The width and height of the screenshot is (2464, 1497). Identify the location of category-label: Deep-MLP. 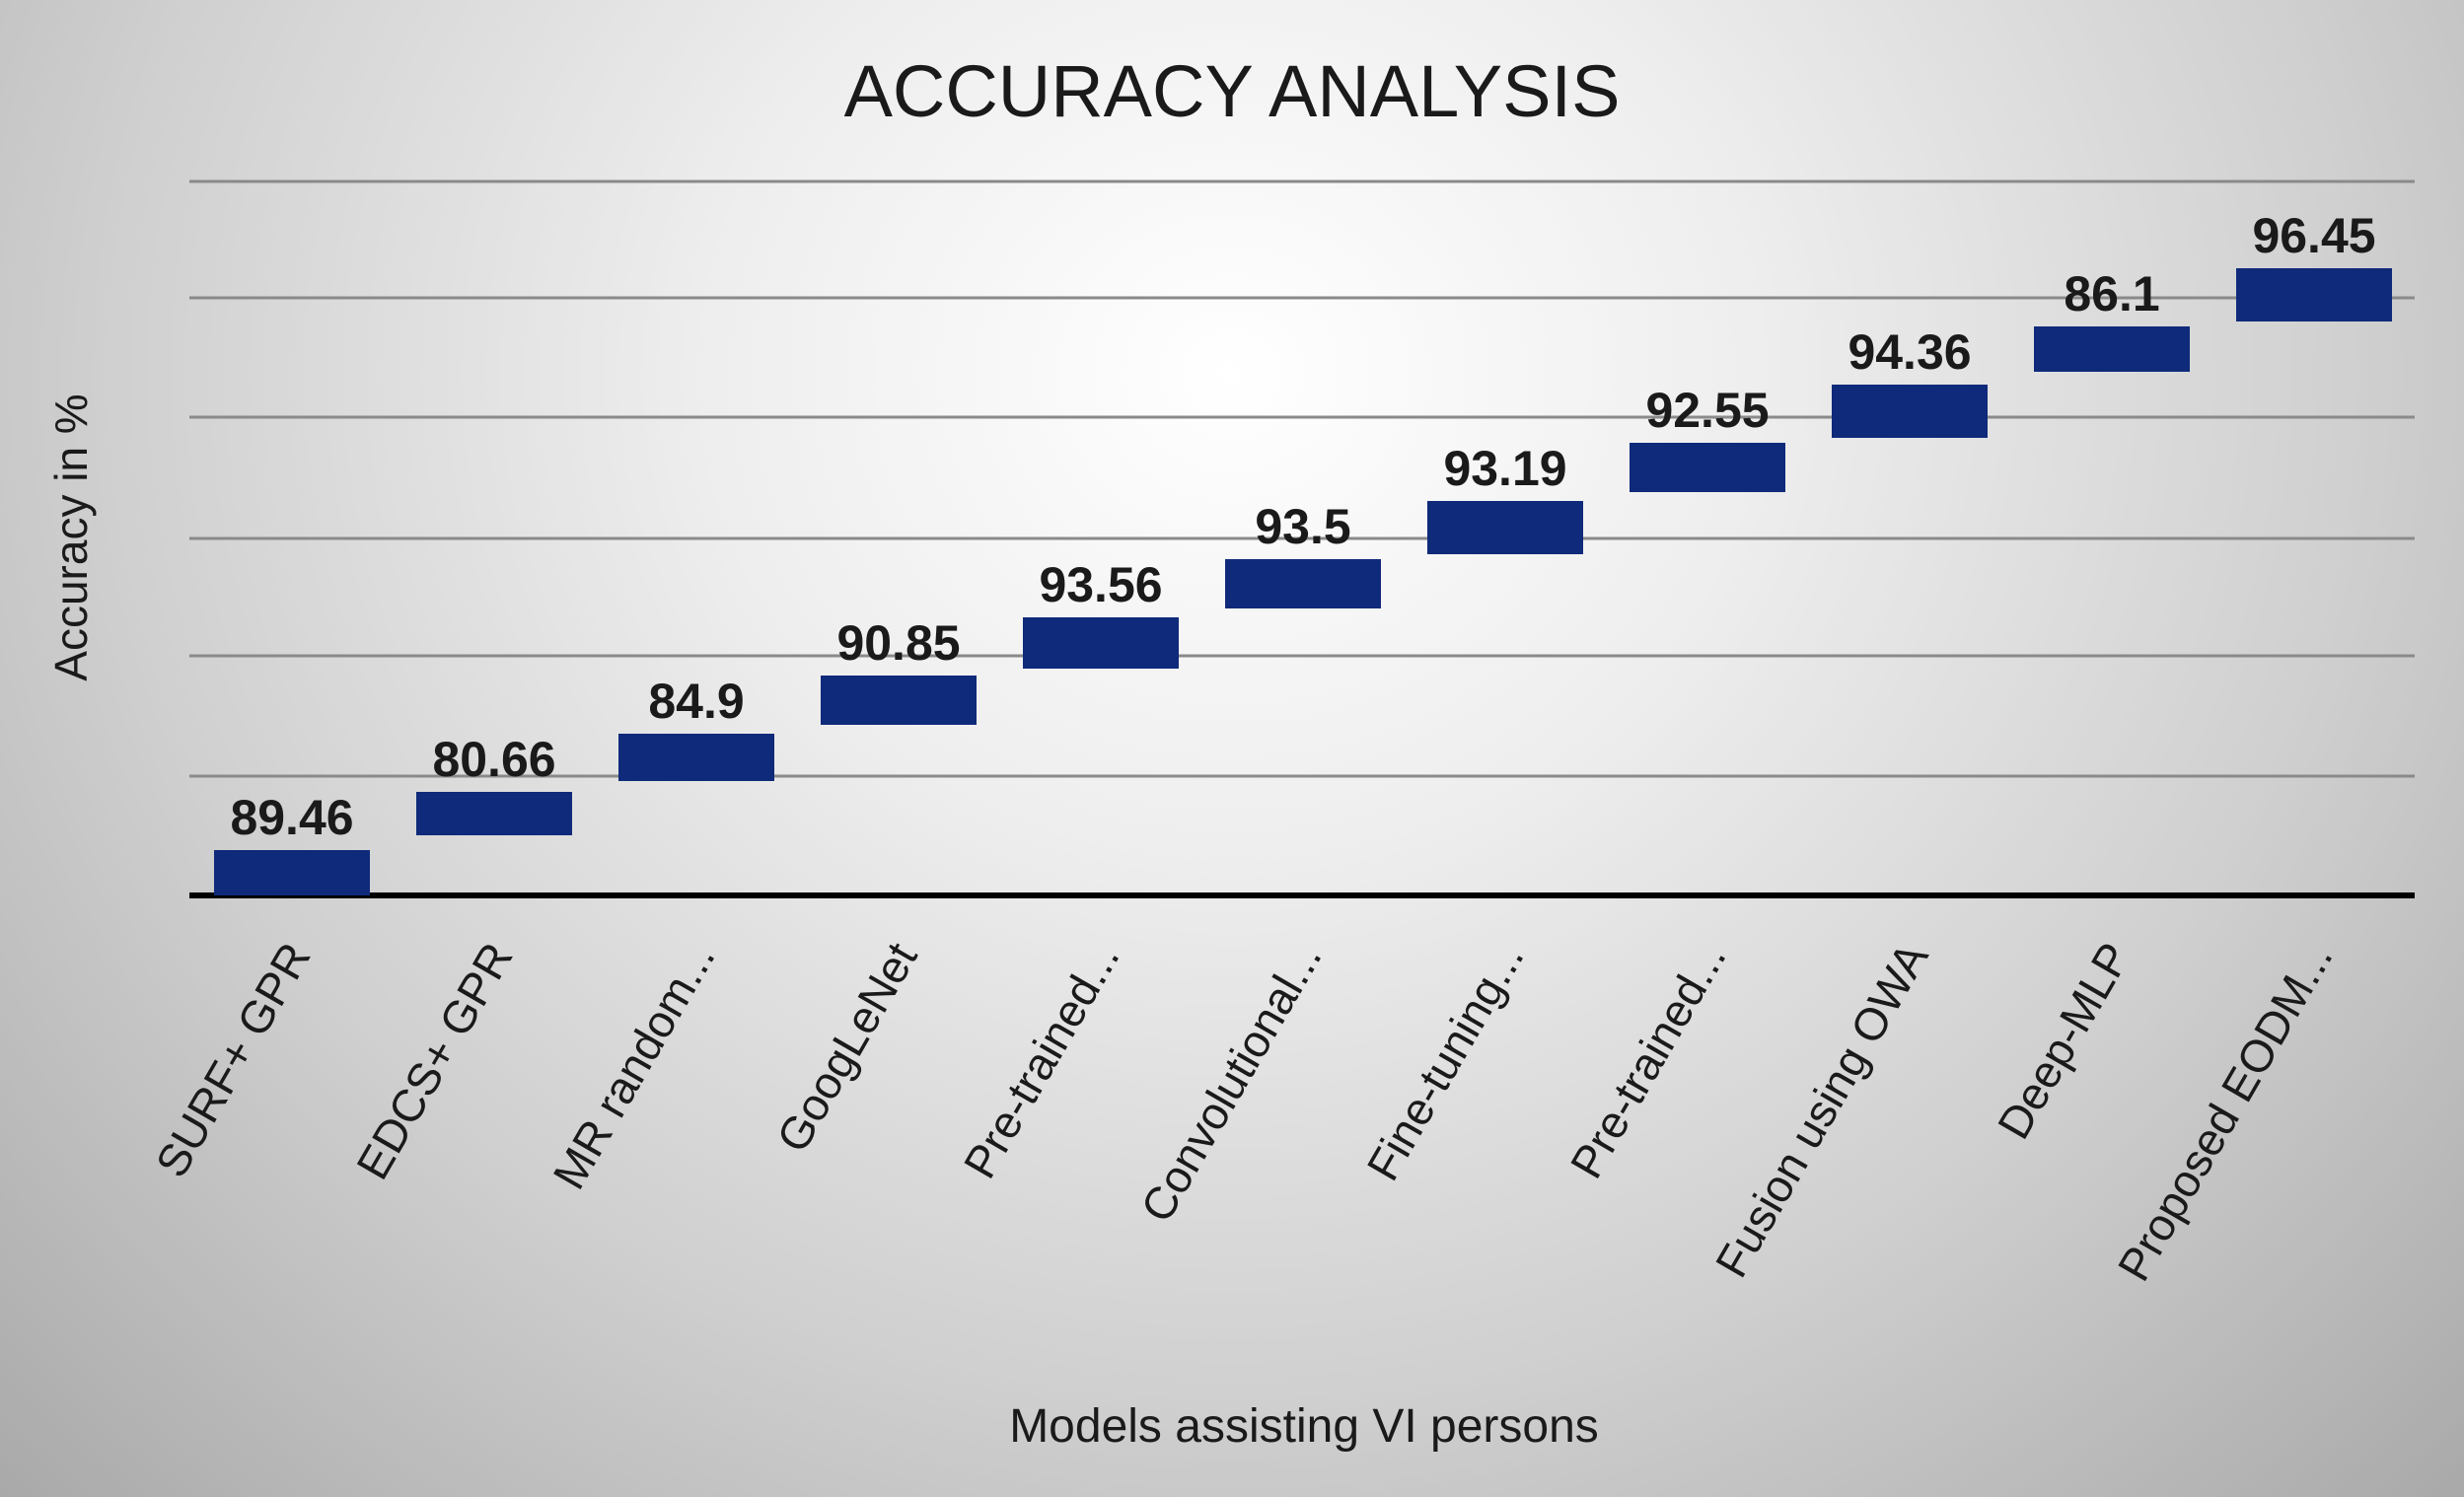
(2064, 1040).